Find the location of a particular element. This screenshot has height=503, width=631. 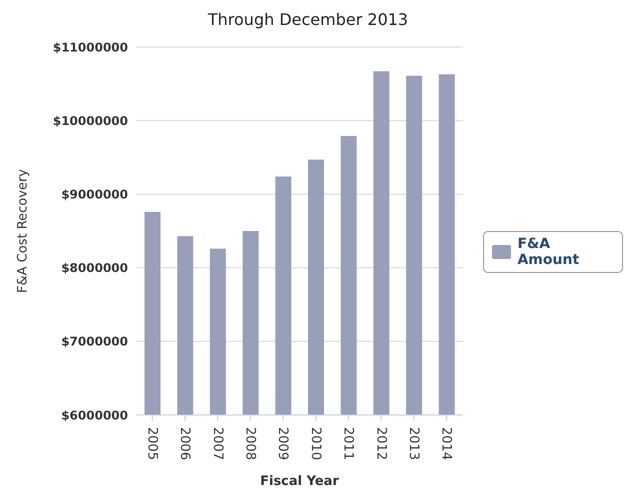

legend-label: F&A Amount is located at coordinates (548, 252).